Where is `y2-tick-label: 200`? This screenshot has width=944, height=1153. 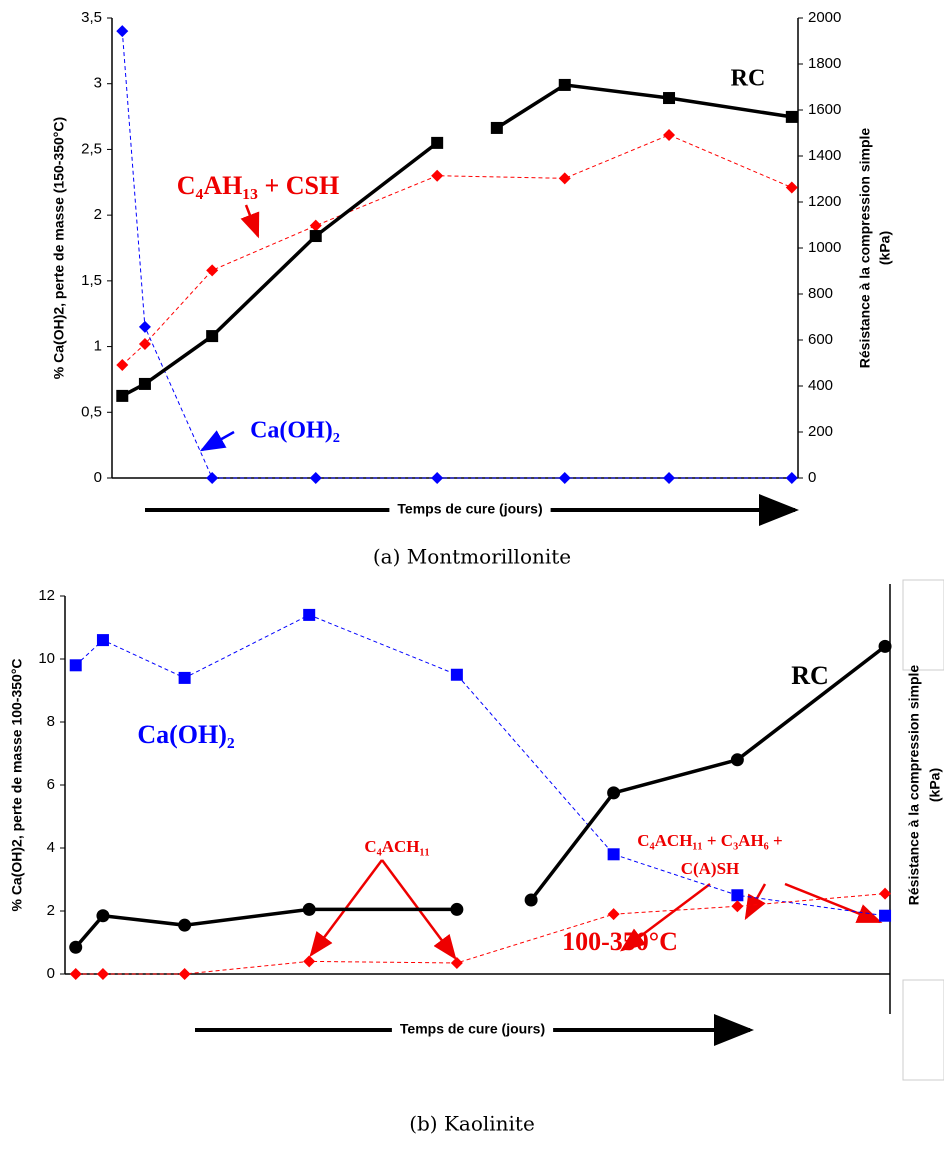 y2-tick-label: 200 is located at coordinates (820, 431).